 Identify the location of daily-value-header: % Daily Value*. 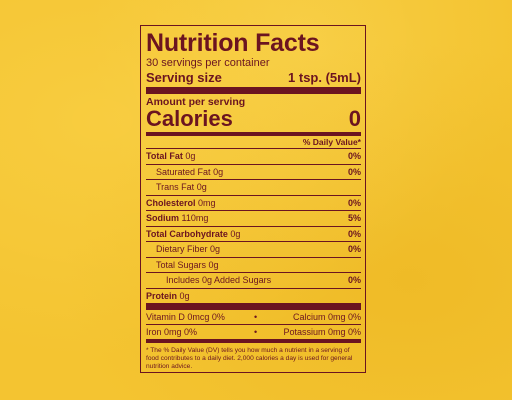
(253, 142).